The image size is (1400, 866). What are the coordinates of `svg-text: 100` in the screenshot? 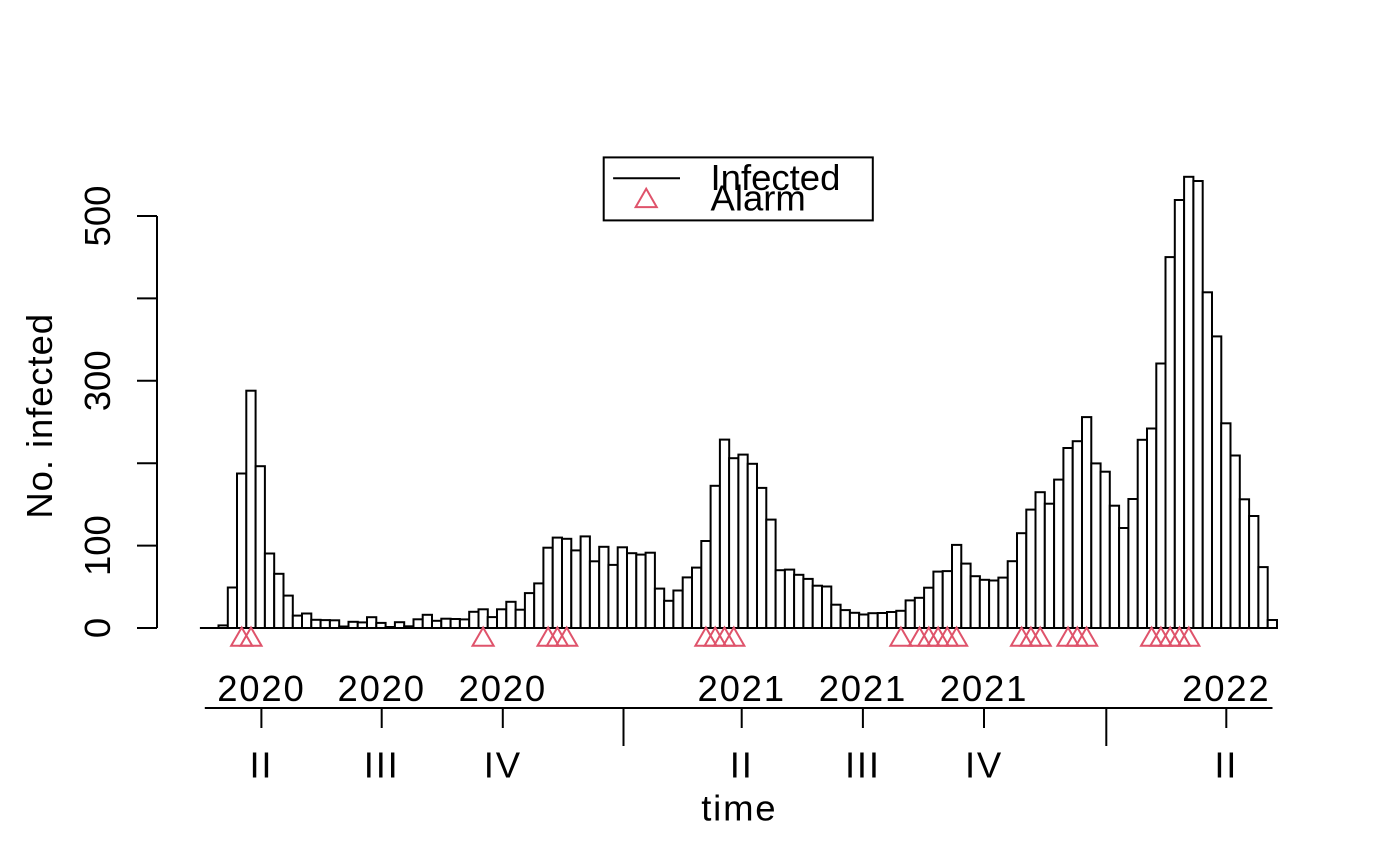 It's located at (97, 545).